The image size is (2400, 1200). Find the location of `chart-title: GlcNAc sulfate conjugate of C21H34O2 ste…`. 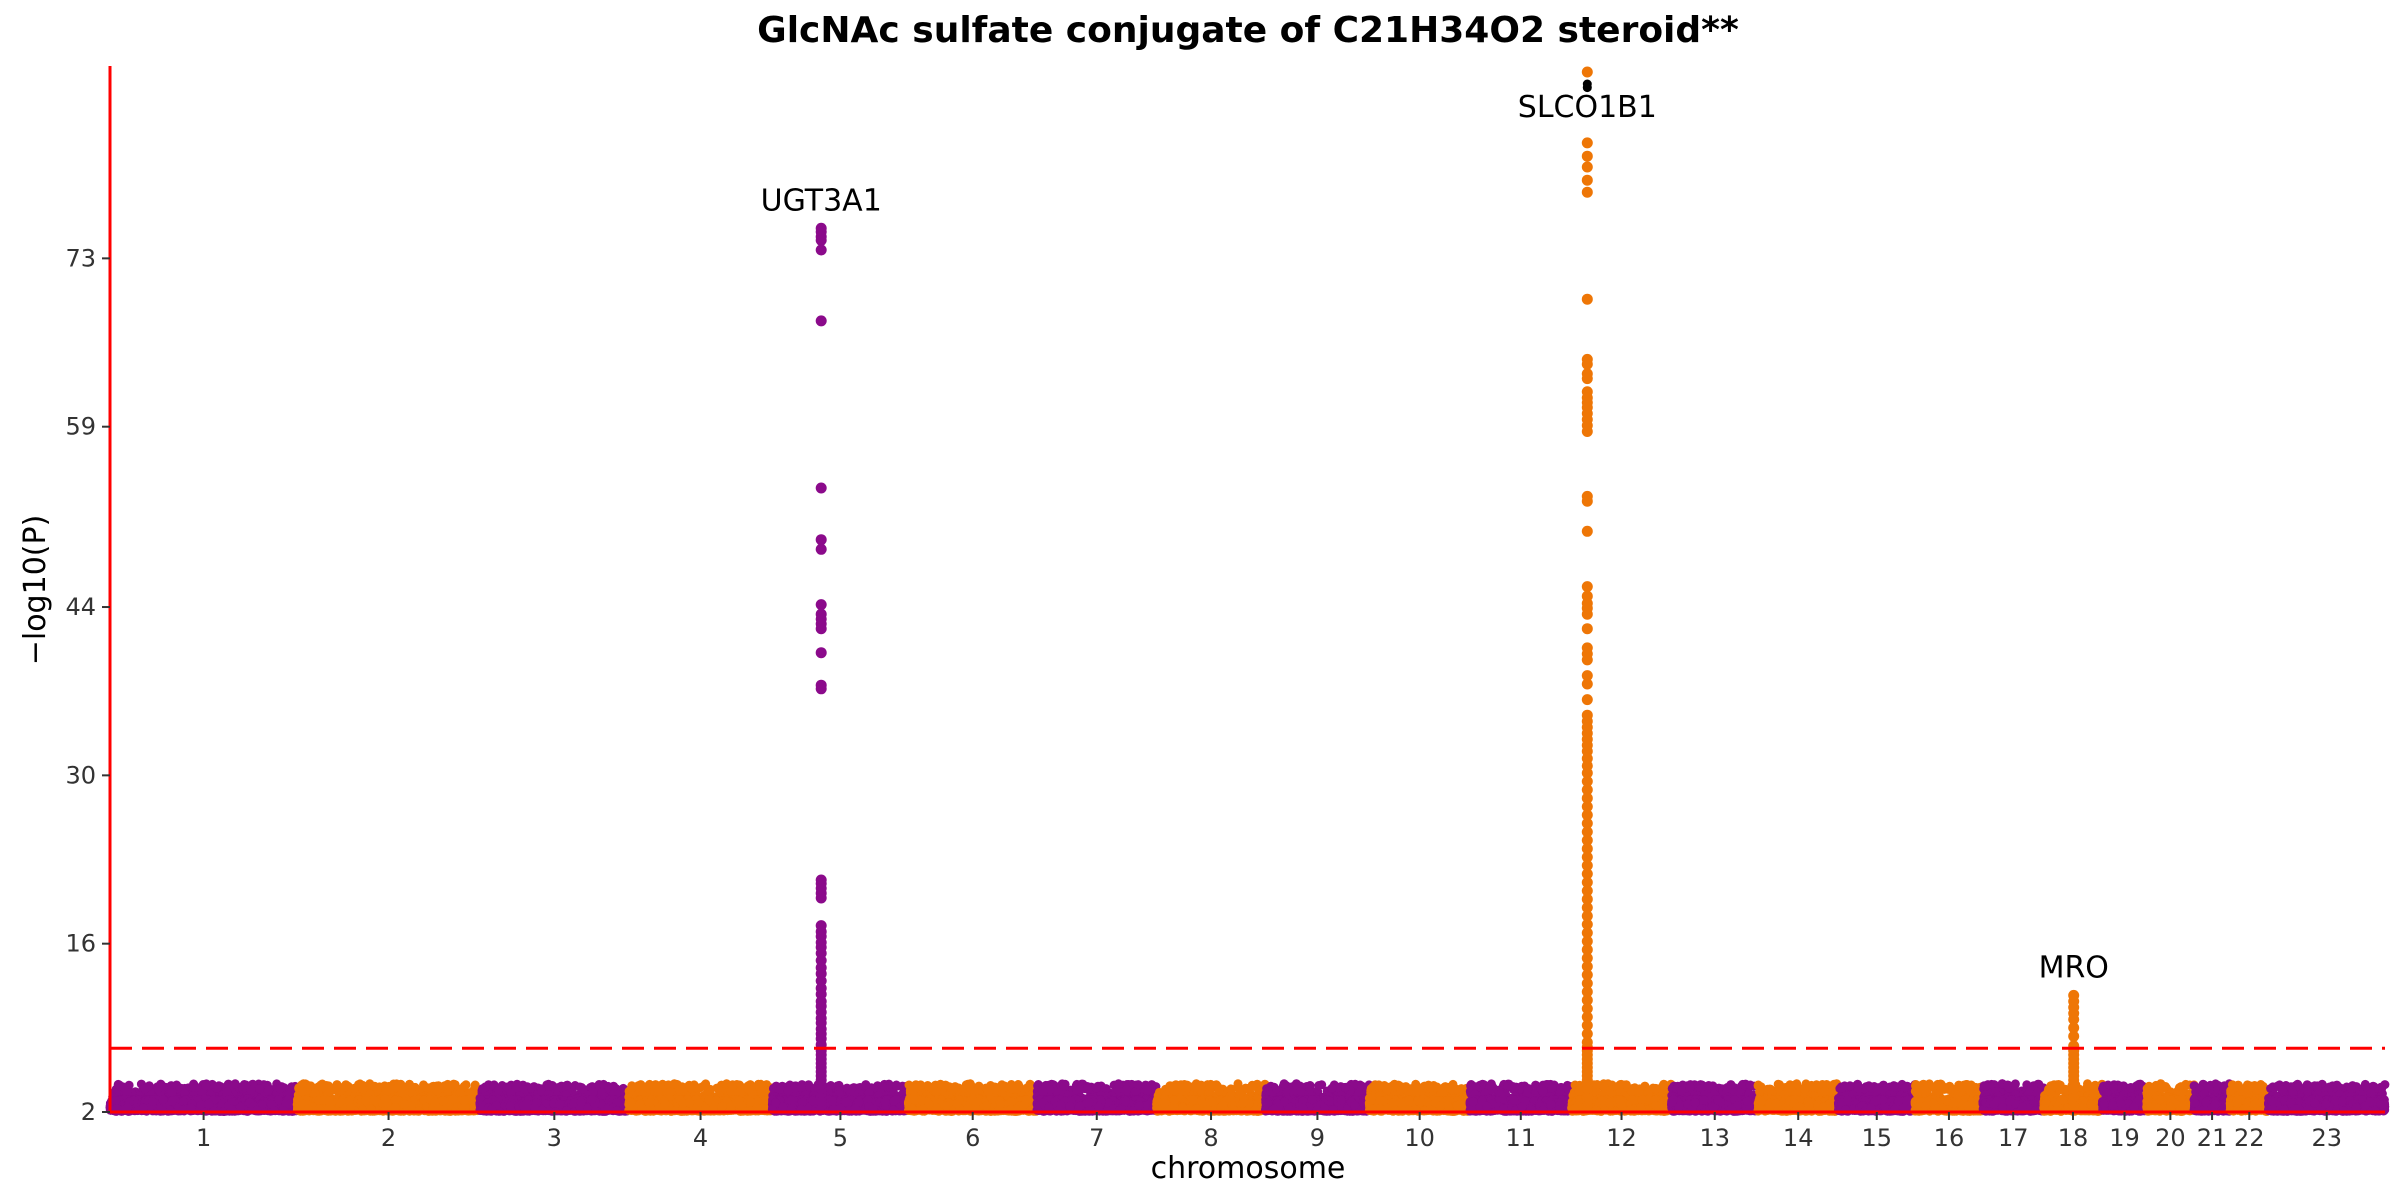

chart-title: GlcNAc sulfate conjugate of C21H34O2 ste… is located at coordinates (1248, 30).